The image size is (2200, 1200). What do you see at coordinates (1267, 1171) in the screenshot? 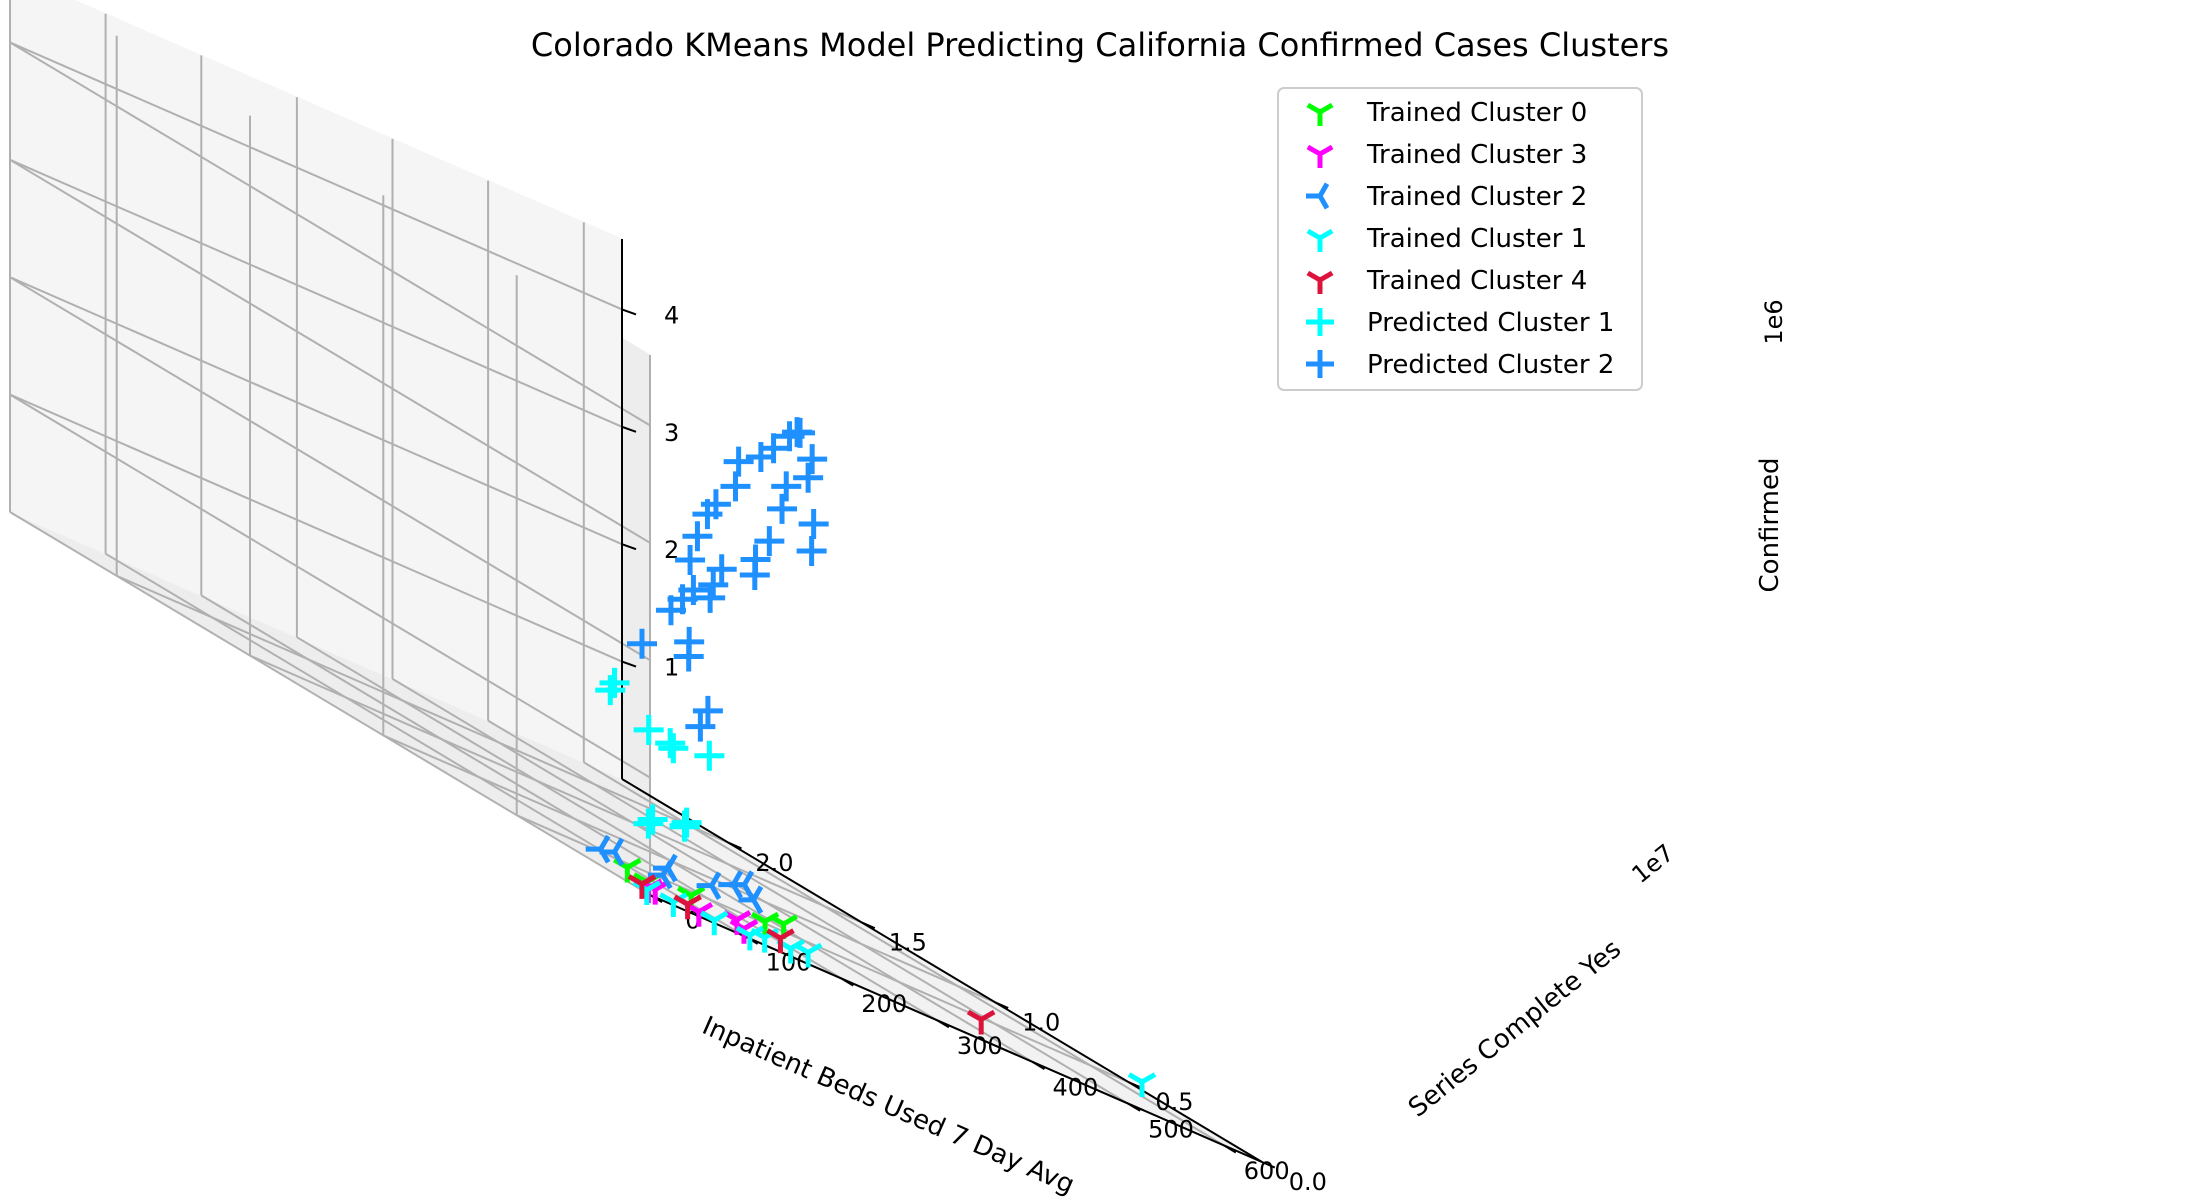
I see `x-tick-label: 600` at bounding box center [1267, 1171].